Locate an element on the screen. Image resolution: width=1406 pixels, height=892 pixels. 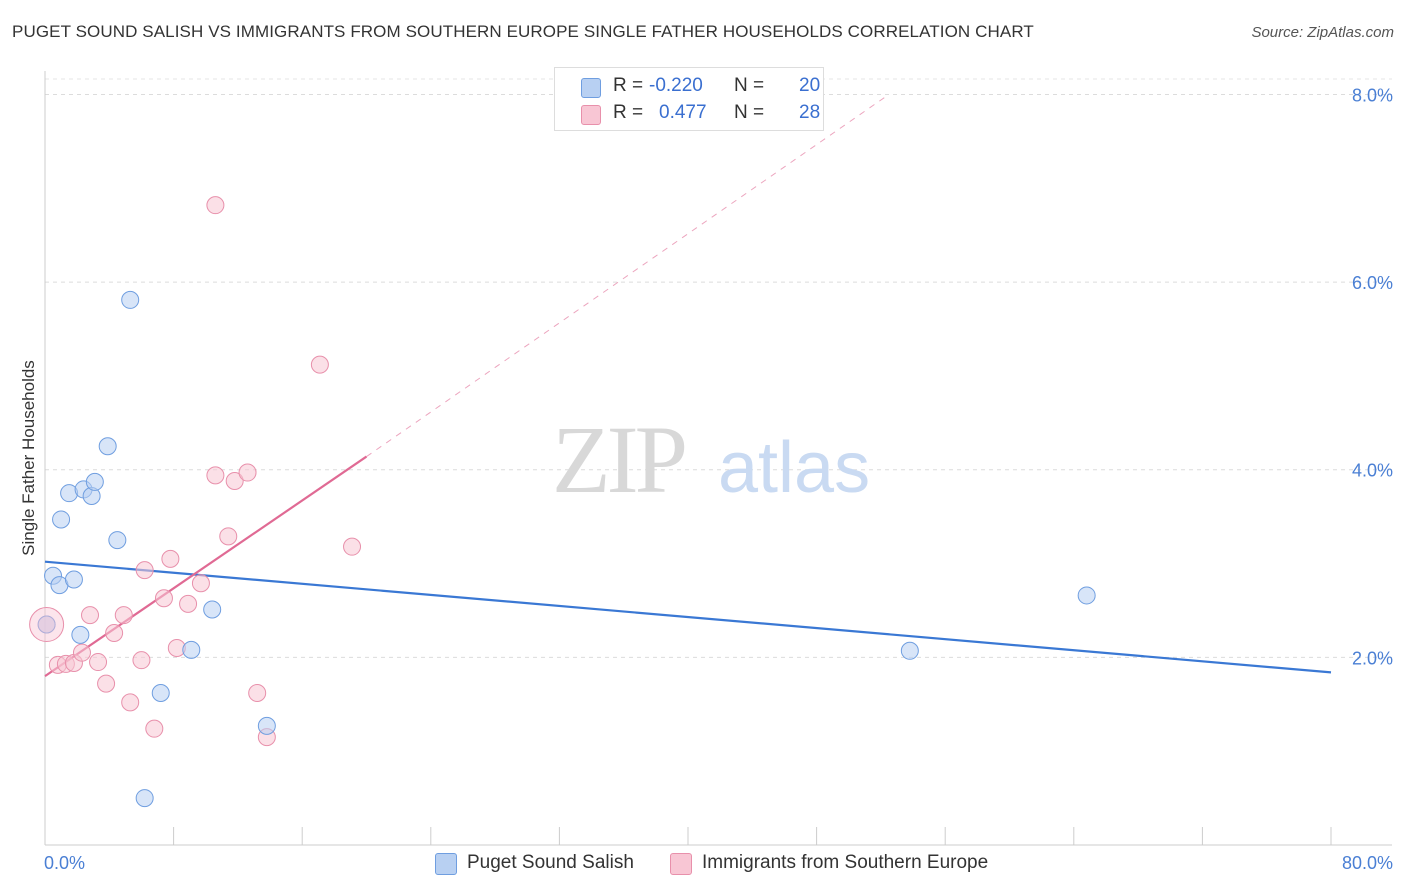
bottom-legend-swatch-blue is located at coordinates (446, 864).